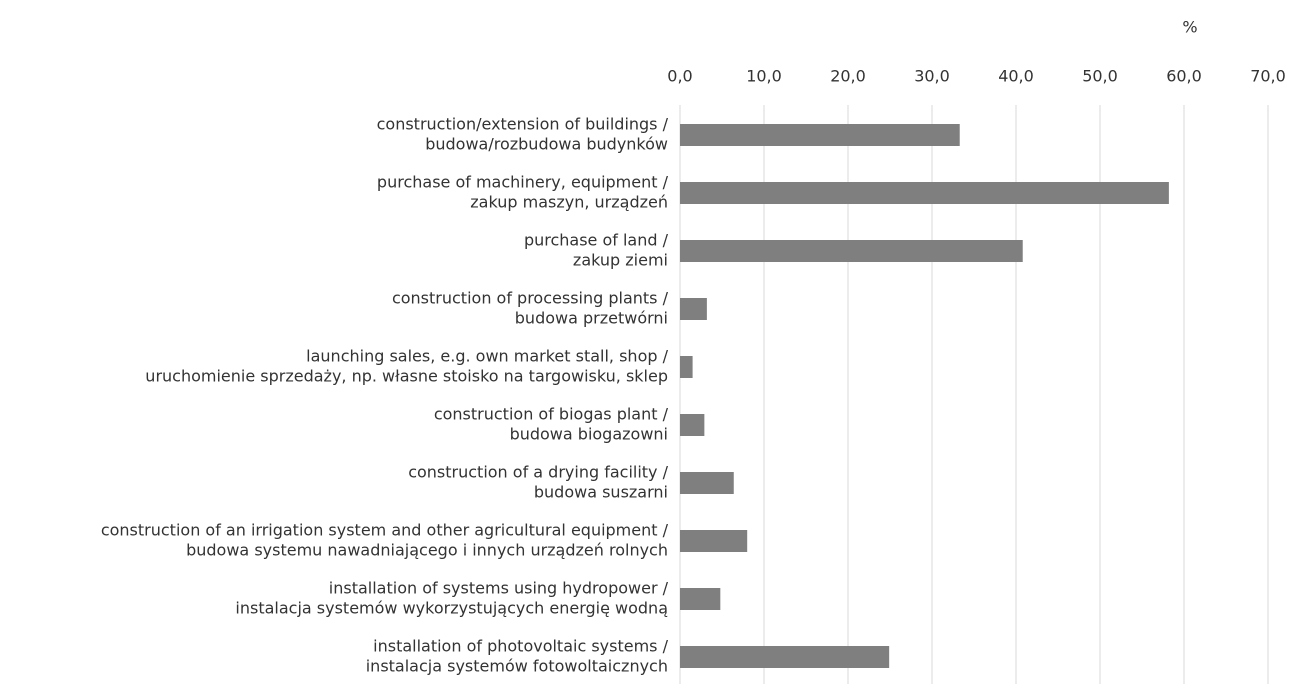 This screenshot has width=1293, height=684. Describe the element at coordinates (1268, 76) in the screenshot. I see `x-tick-label: 70,0` at that location.